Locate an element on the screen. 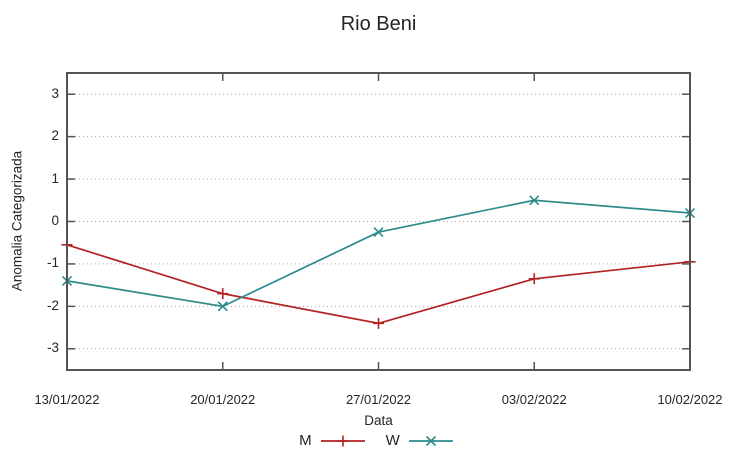 This screenshot has height=459, width=753. legend-item-W: W is located at coordinates (420, 440).